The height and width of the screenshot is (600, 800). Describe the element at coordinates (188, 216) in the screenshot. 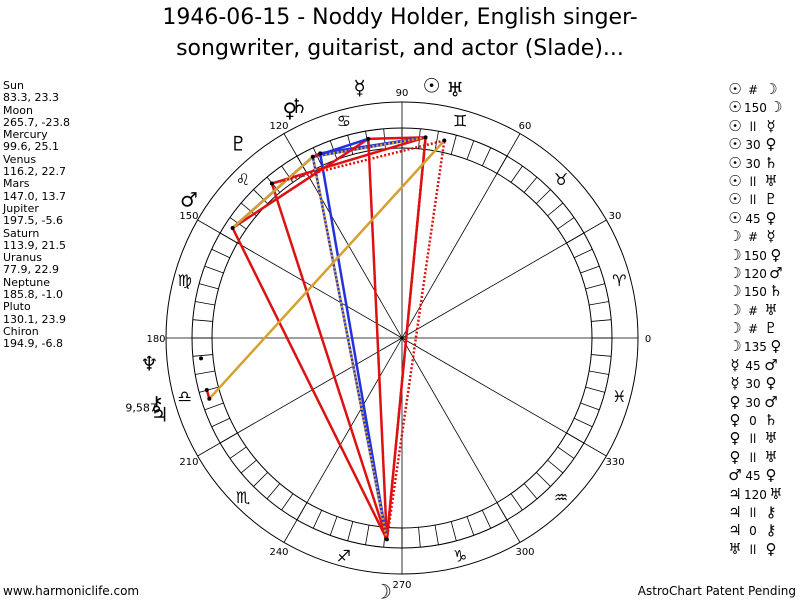

I see `degree-label: 150` at that location.